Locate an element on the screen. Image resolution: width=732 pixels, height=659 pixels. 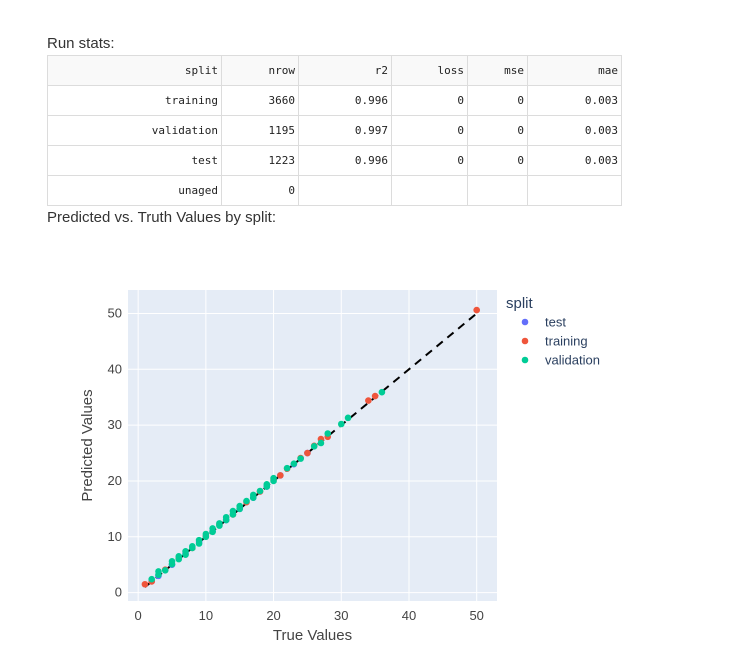
y-tick-label: 30 is located at coordinates (115, 424).